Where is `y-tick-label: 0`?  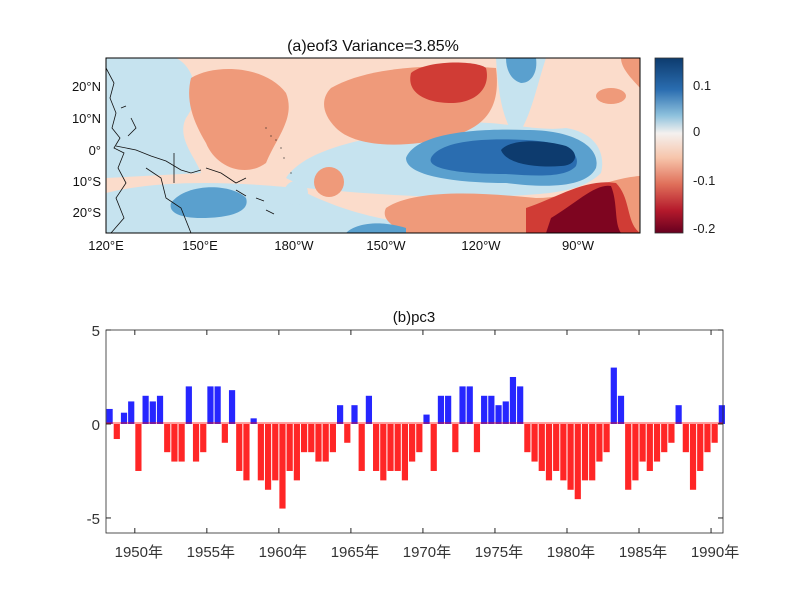
y-tick-label: 0 is located at coordinates (96, 425).